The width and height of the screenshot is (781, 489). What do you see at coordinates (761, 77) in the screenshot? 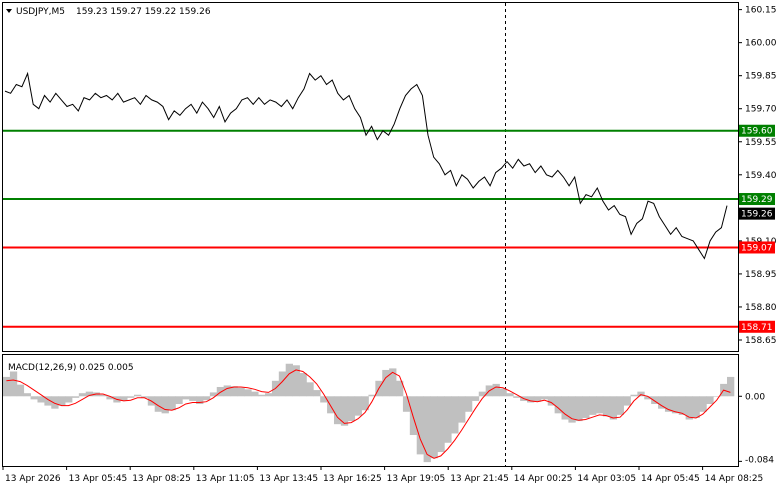
I see `price-tick-label: 159.85` at bounding box center [761, 77].